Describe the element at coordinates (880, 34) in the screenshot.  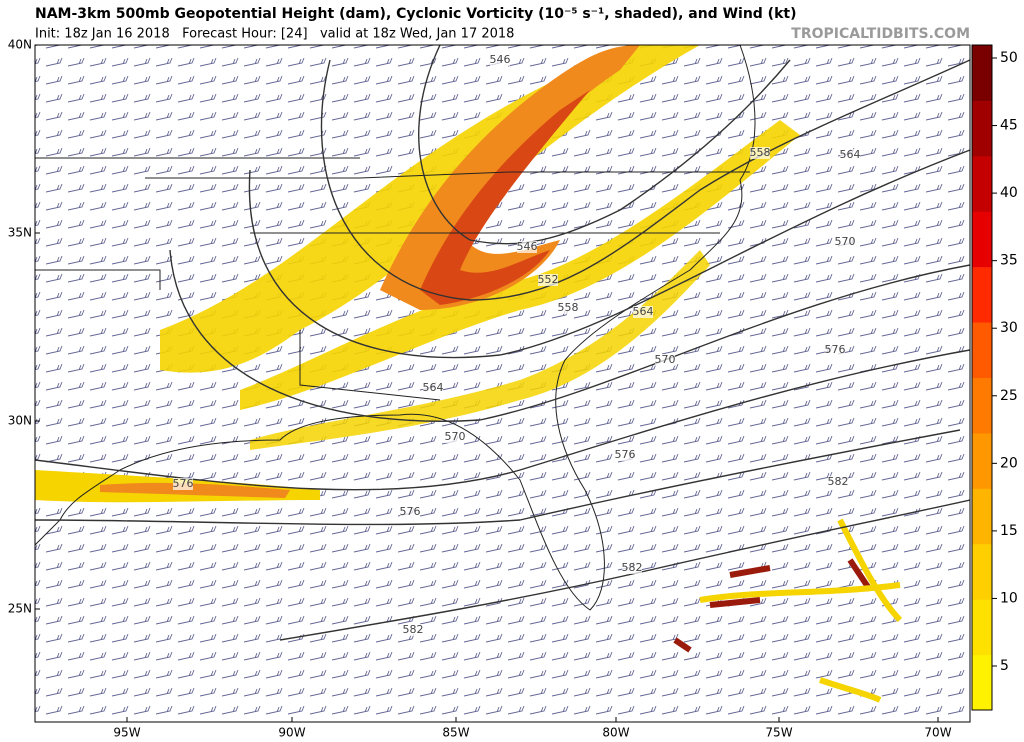
I see `source: TROPICALTIDBITS.COM` at that location.